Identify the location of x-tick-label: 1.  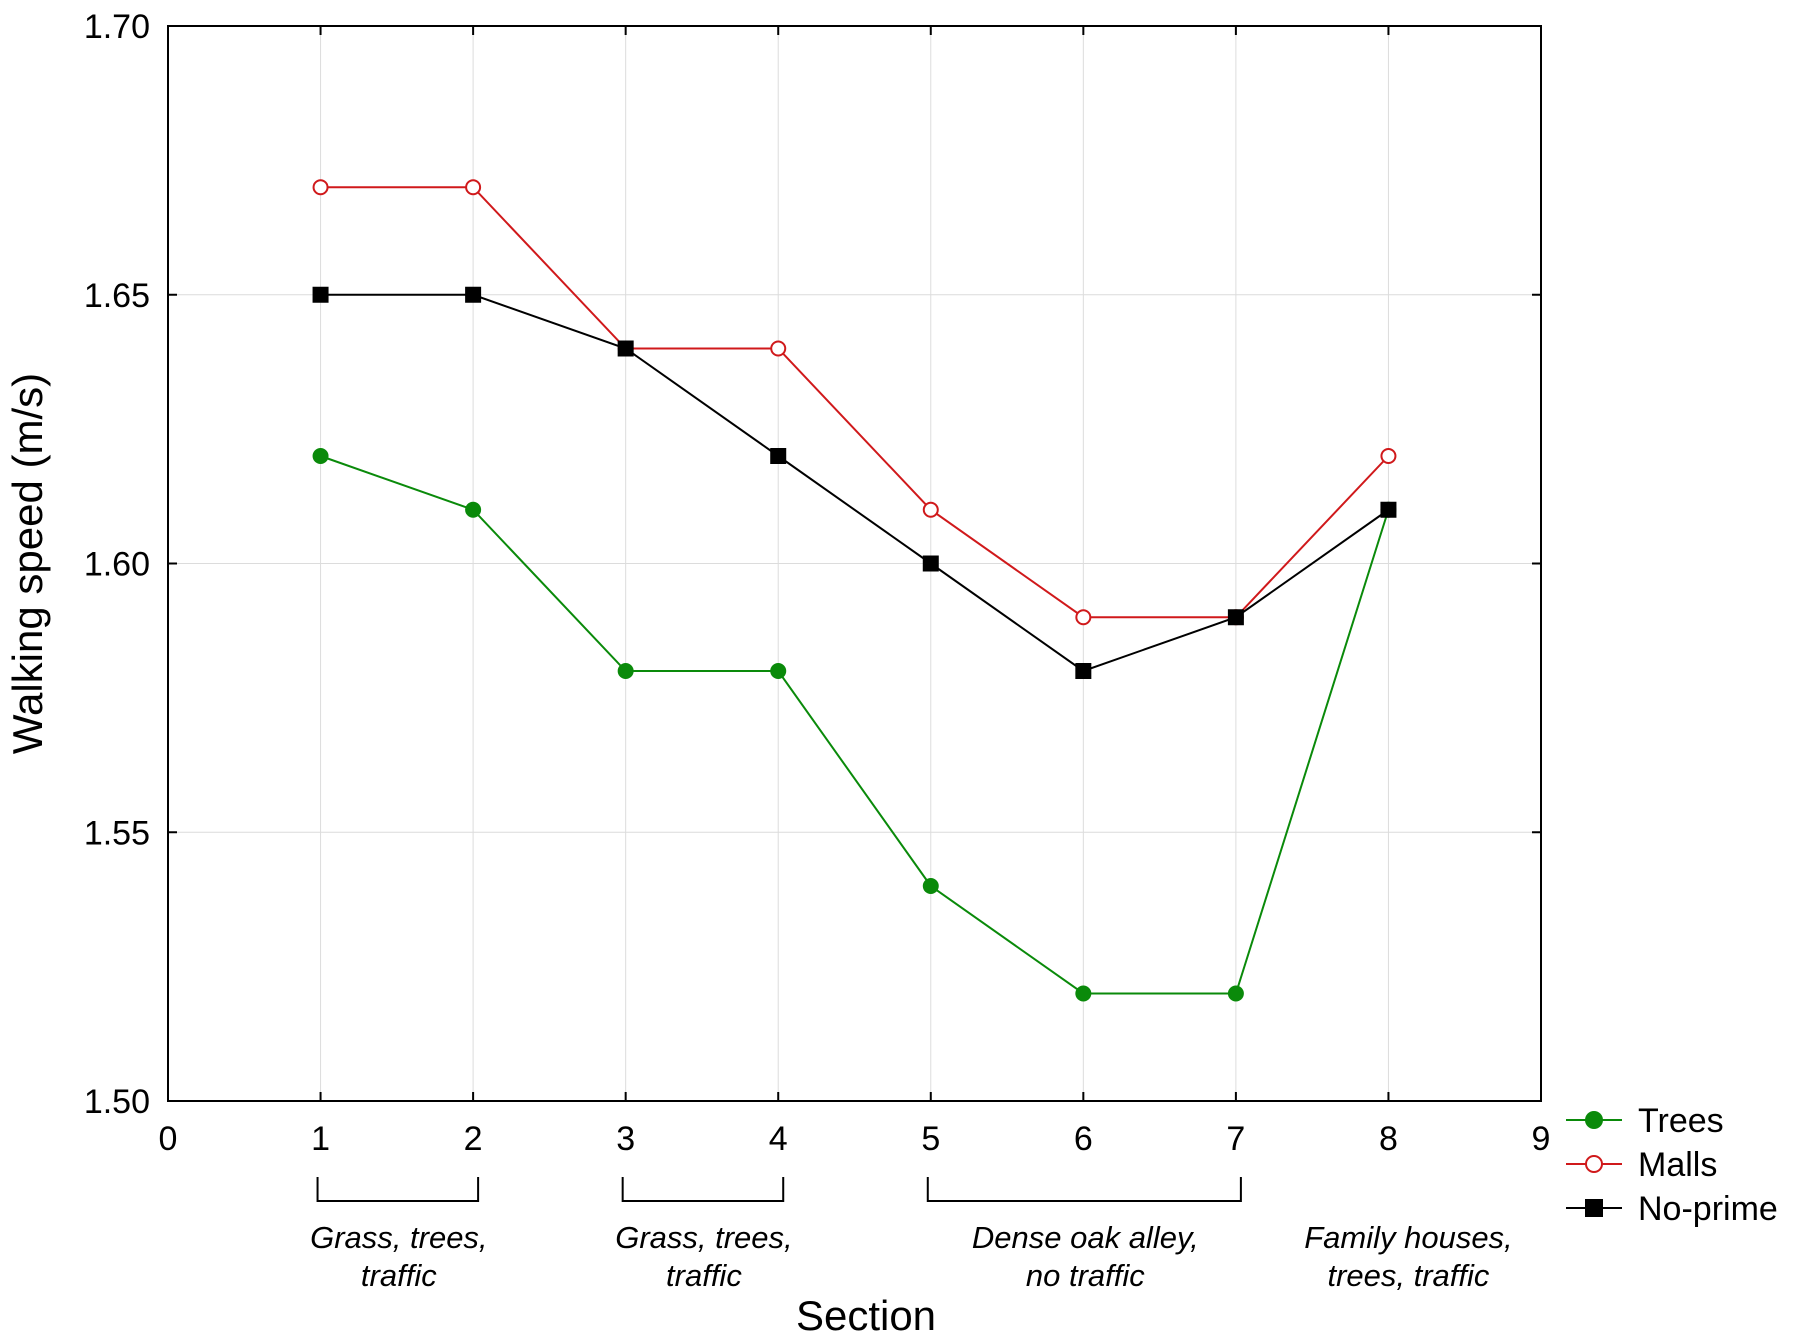
(320, 1139).